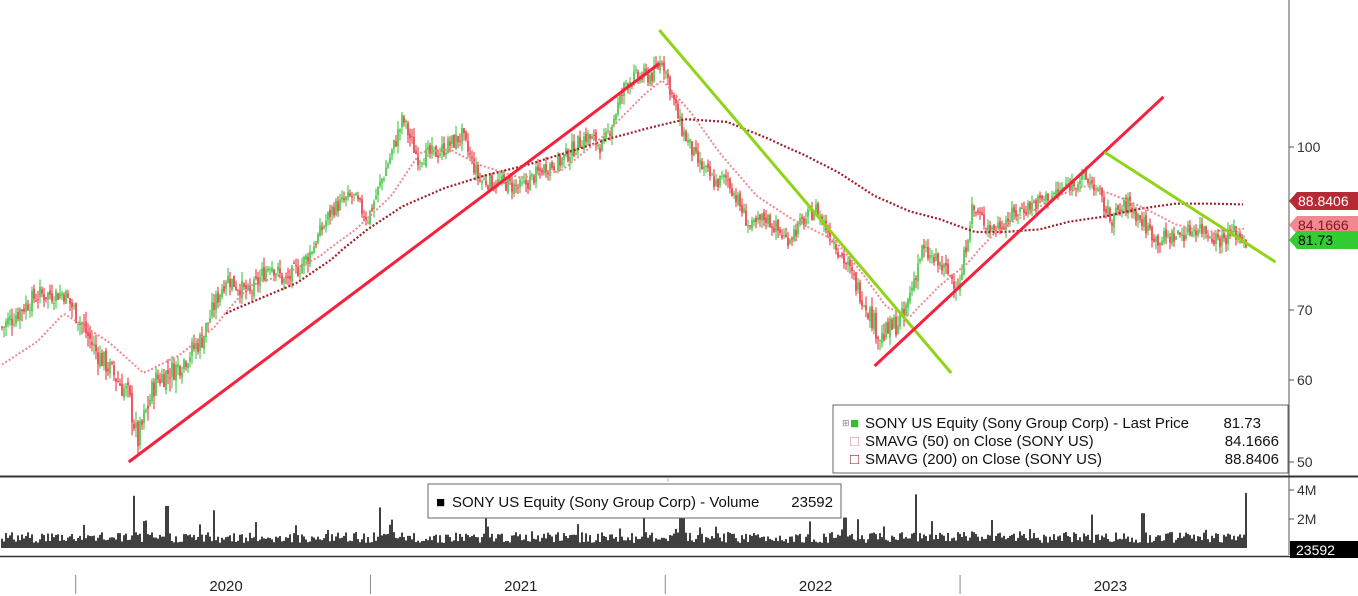  I want to click on legend-expand-icon: ⊞, so click(846, 423).